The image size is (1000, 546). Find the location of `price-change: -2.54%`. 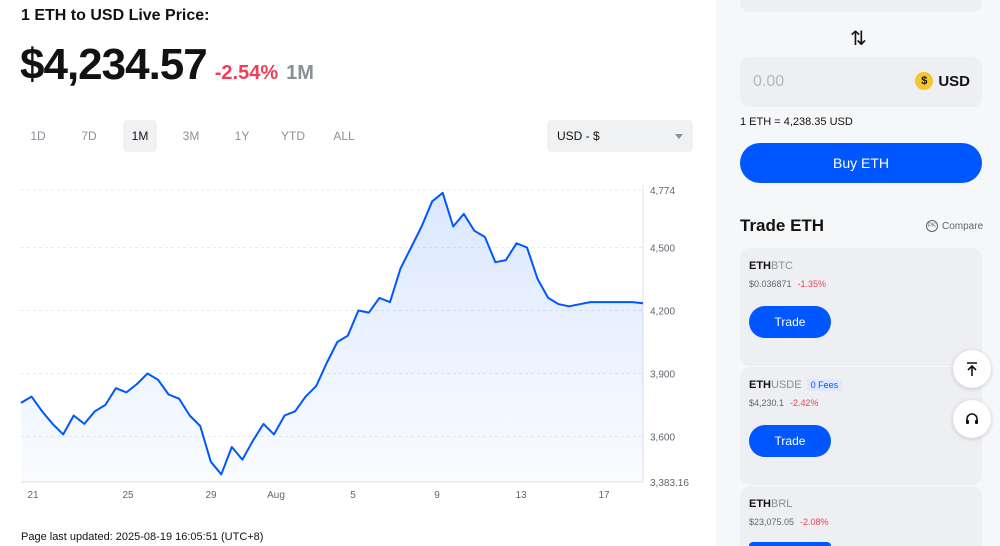

price-change: -2.54% is located at coordinates (246, 73).